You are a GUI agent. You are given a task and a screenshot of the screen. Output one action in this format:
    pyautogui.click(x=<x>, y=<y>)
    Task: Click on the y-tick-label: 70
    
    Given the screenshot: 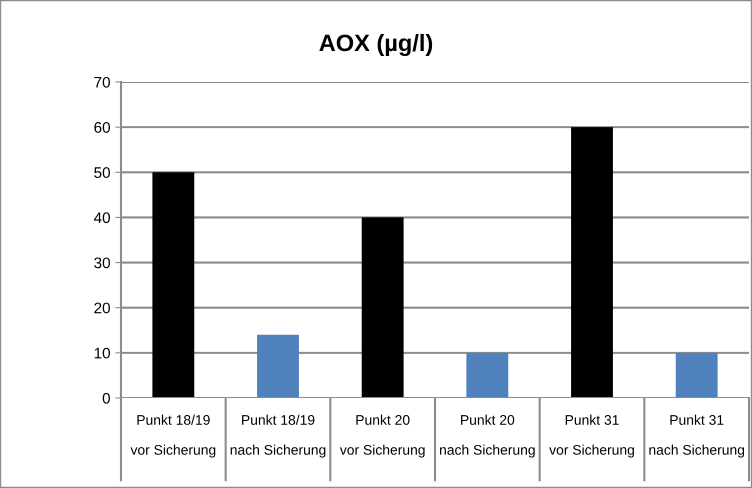 What is the action you would take?
    pyautogui.click(x=102, y=82)
    